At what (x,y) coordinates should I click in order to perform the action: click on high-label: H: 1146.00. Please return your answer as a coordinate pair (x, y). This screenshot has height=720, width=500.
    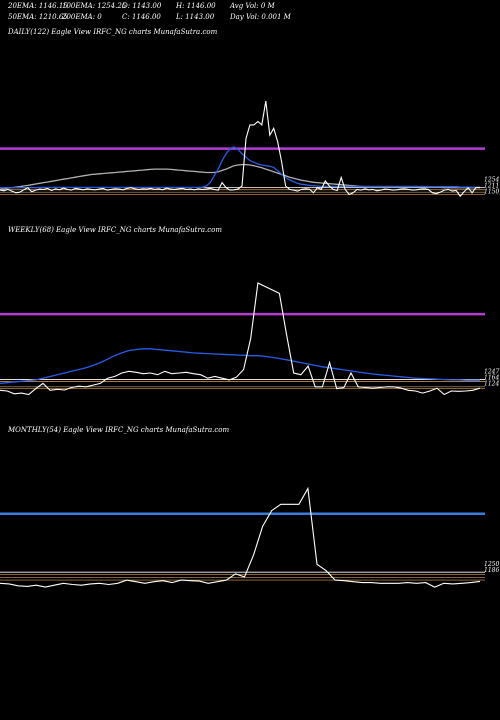
    Looking at the image, I should click on (196, 6).